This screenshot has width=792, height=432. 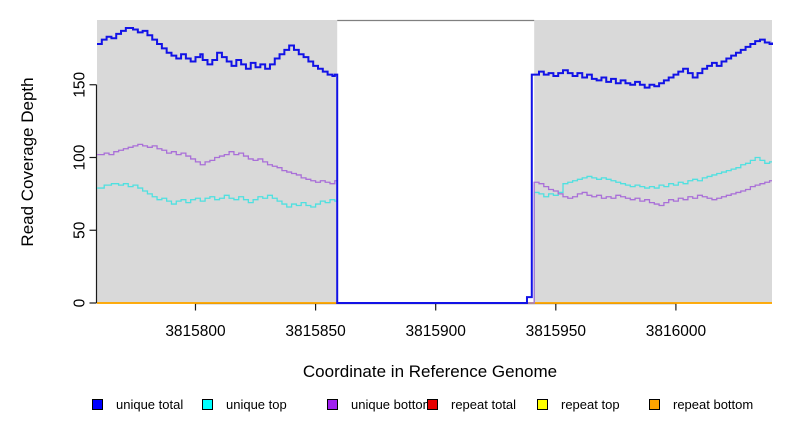 What do you see at coordinates (97, 404) in the screenshot?
I see `legend-swatch-unique-total` at bounding box center [97, 404].